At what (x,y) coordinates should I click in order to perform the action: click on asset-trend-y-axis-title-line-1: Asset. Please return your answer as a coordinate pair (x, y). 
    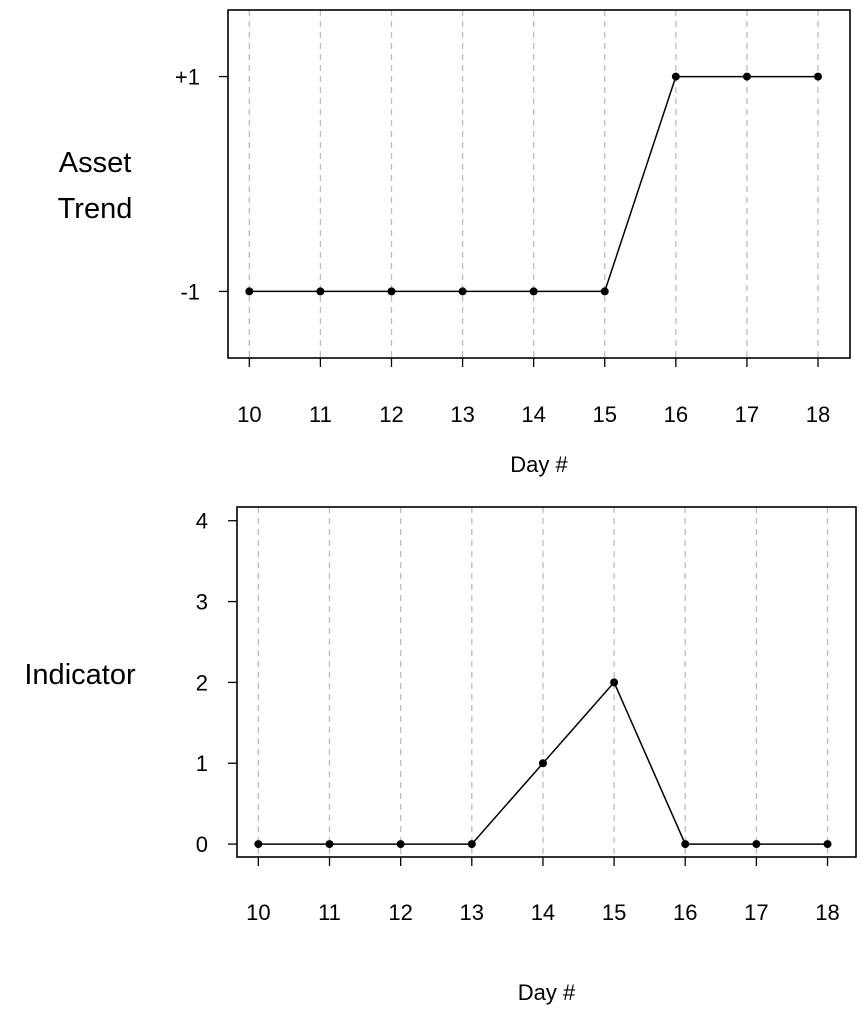
    Looking at the image, I should click on (95, 163).